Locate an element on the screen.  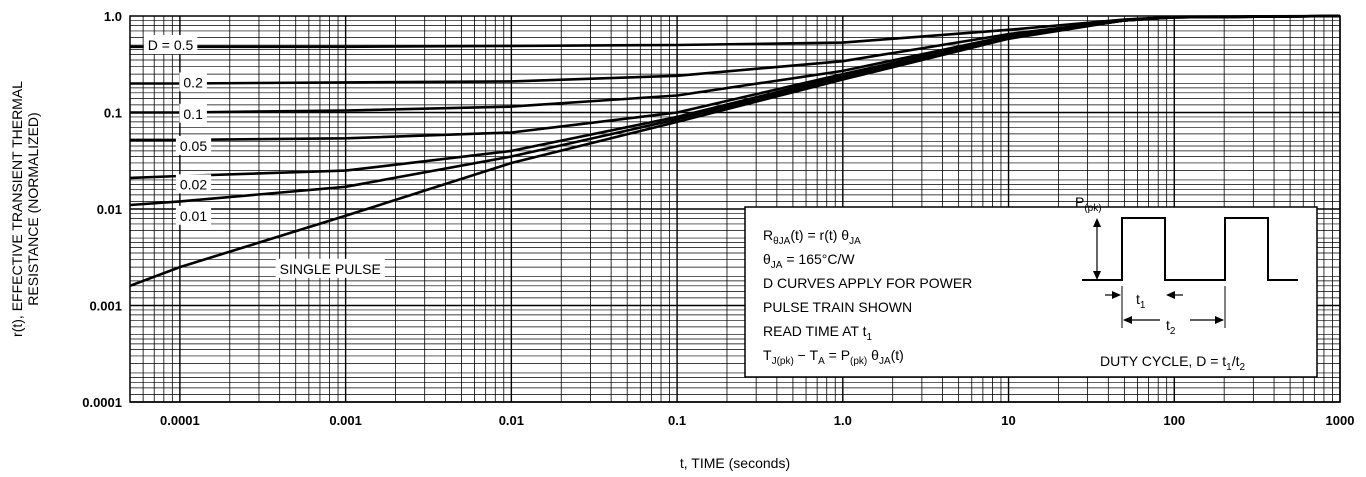
y-tick-label: 0.0001 is located at coordinates (102, 402).